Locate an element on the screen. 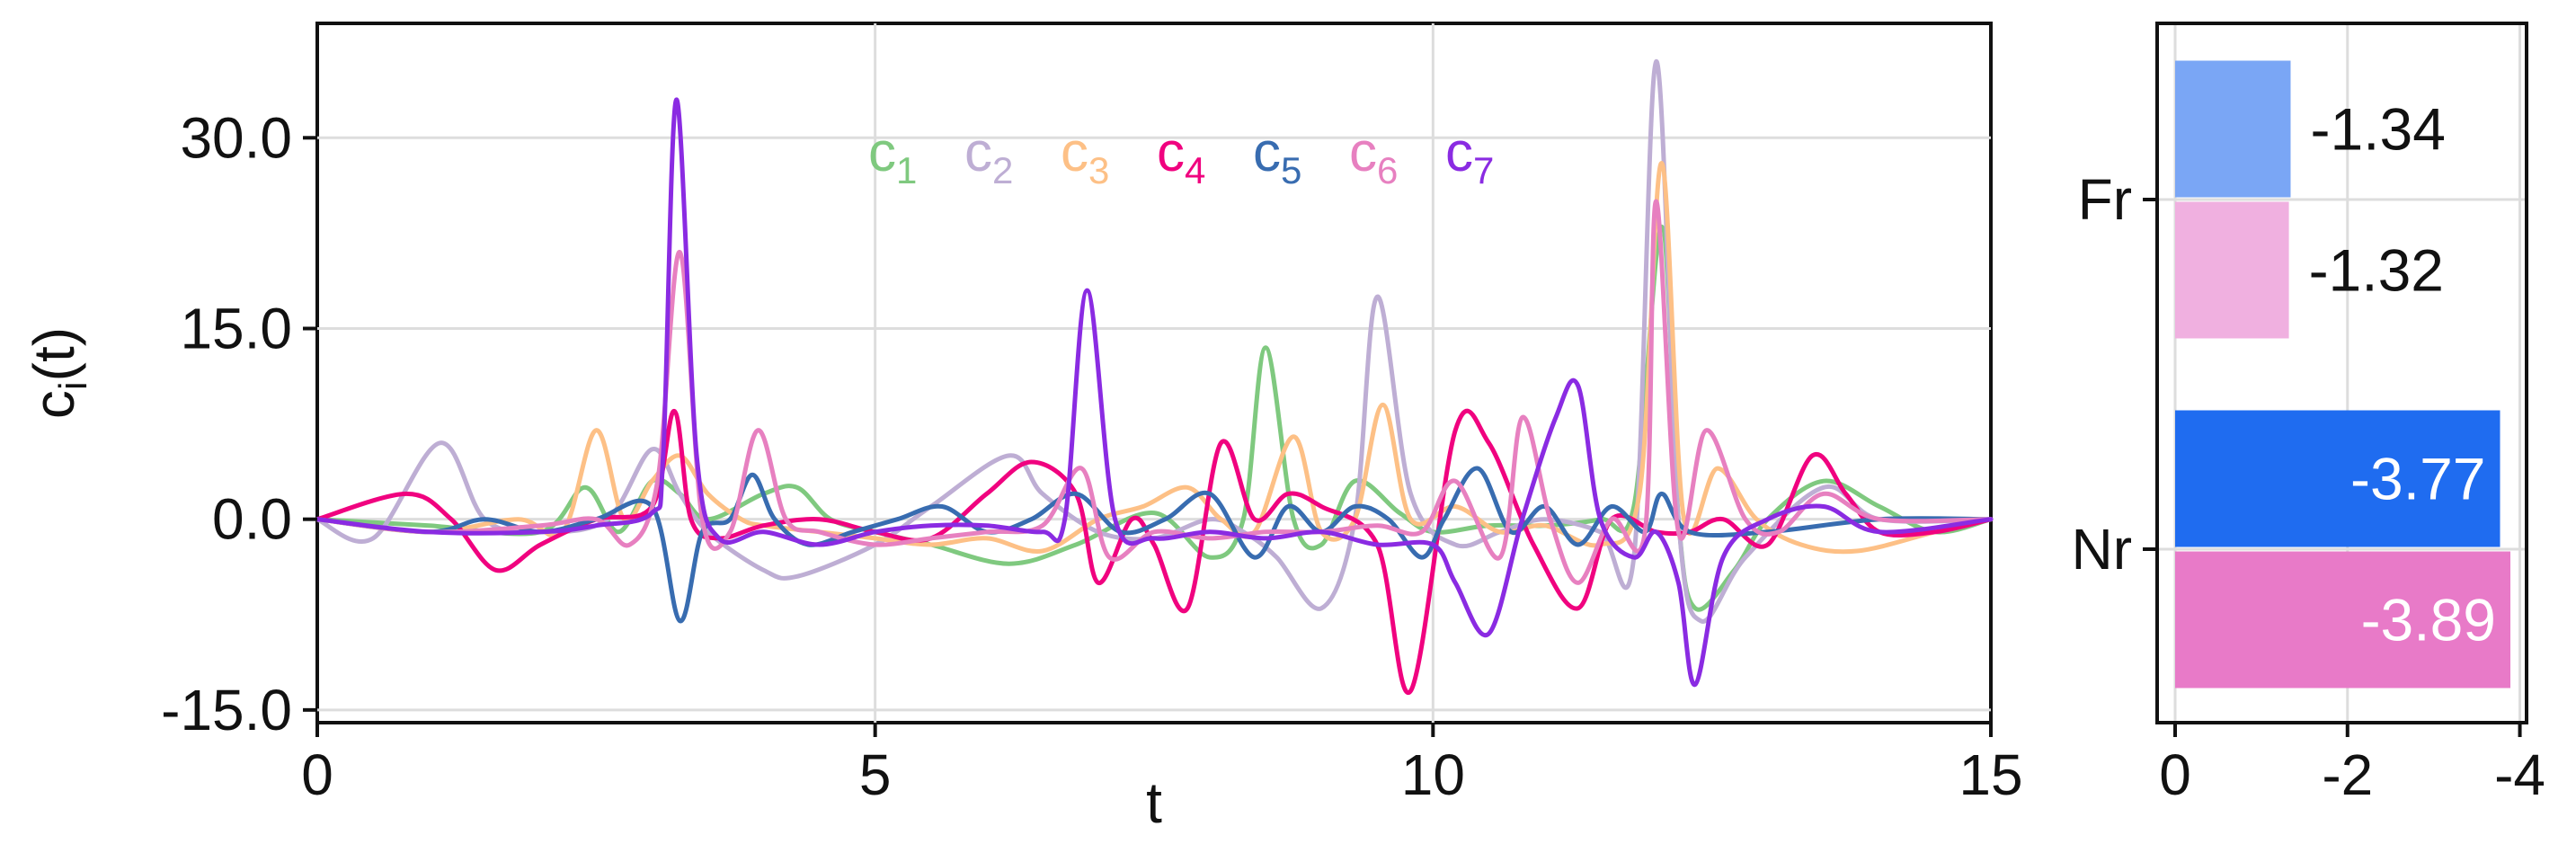 The width and height of the screenshot is (2576, 844). legend-item-sub: 6 is located at coordinates (1387, 170).